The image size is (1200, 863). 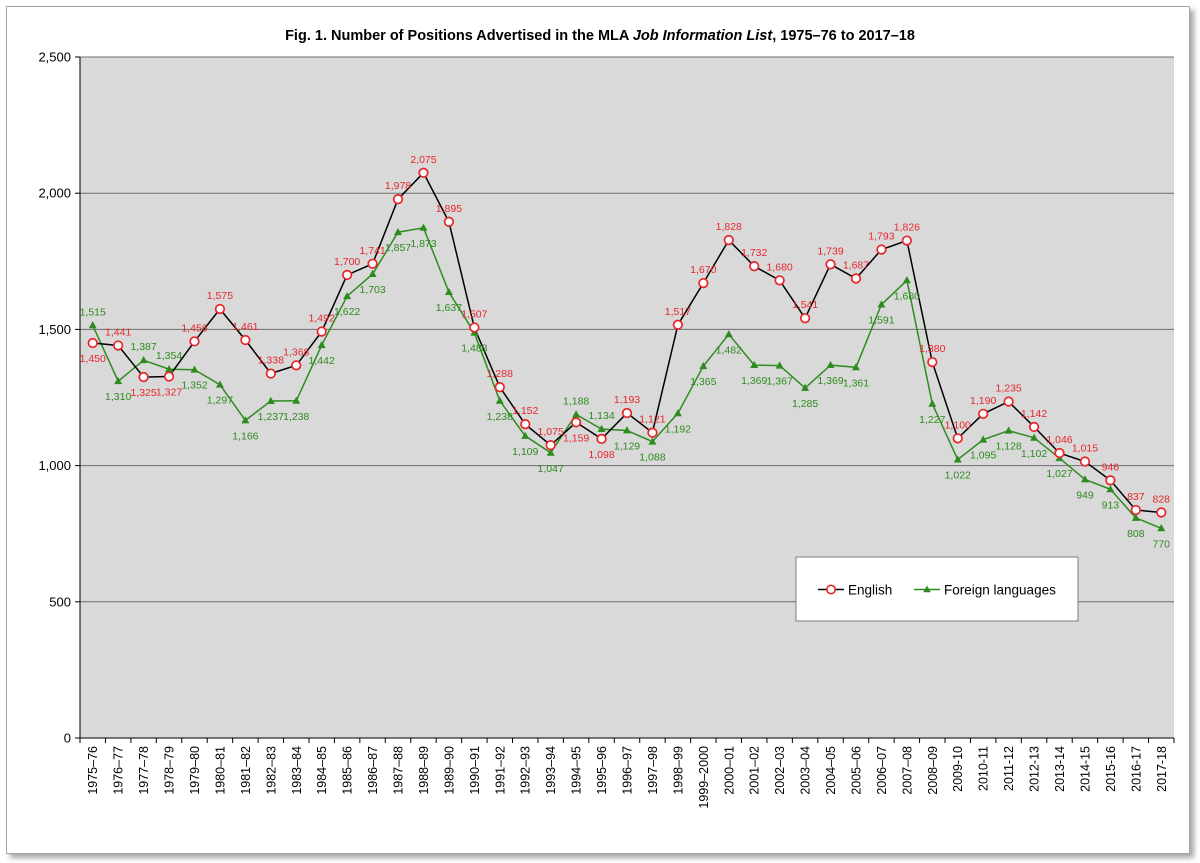 What do you see at coordinates (398, 186) in the screenshot?
I see `english-data-label: 1,978` at bounding box center [398, 186].